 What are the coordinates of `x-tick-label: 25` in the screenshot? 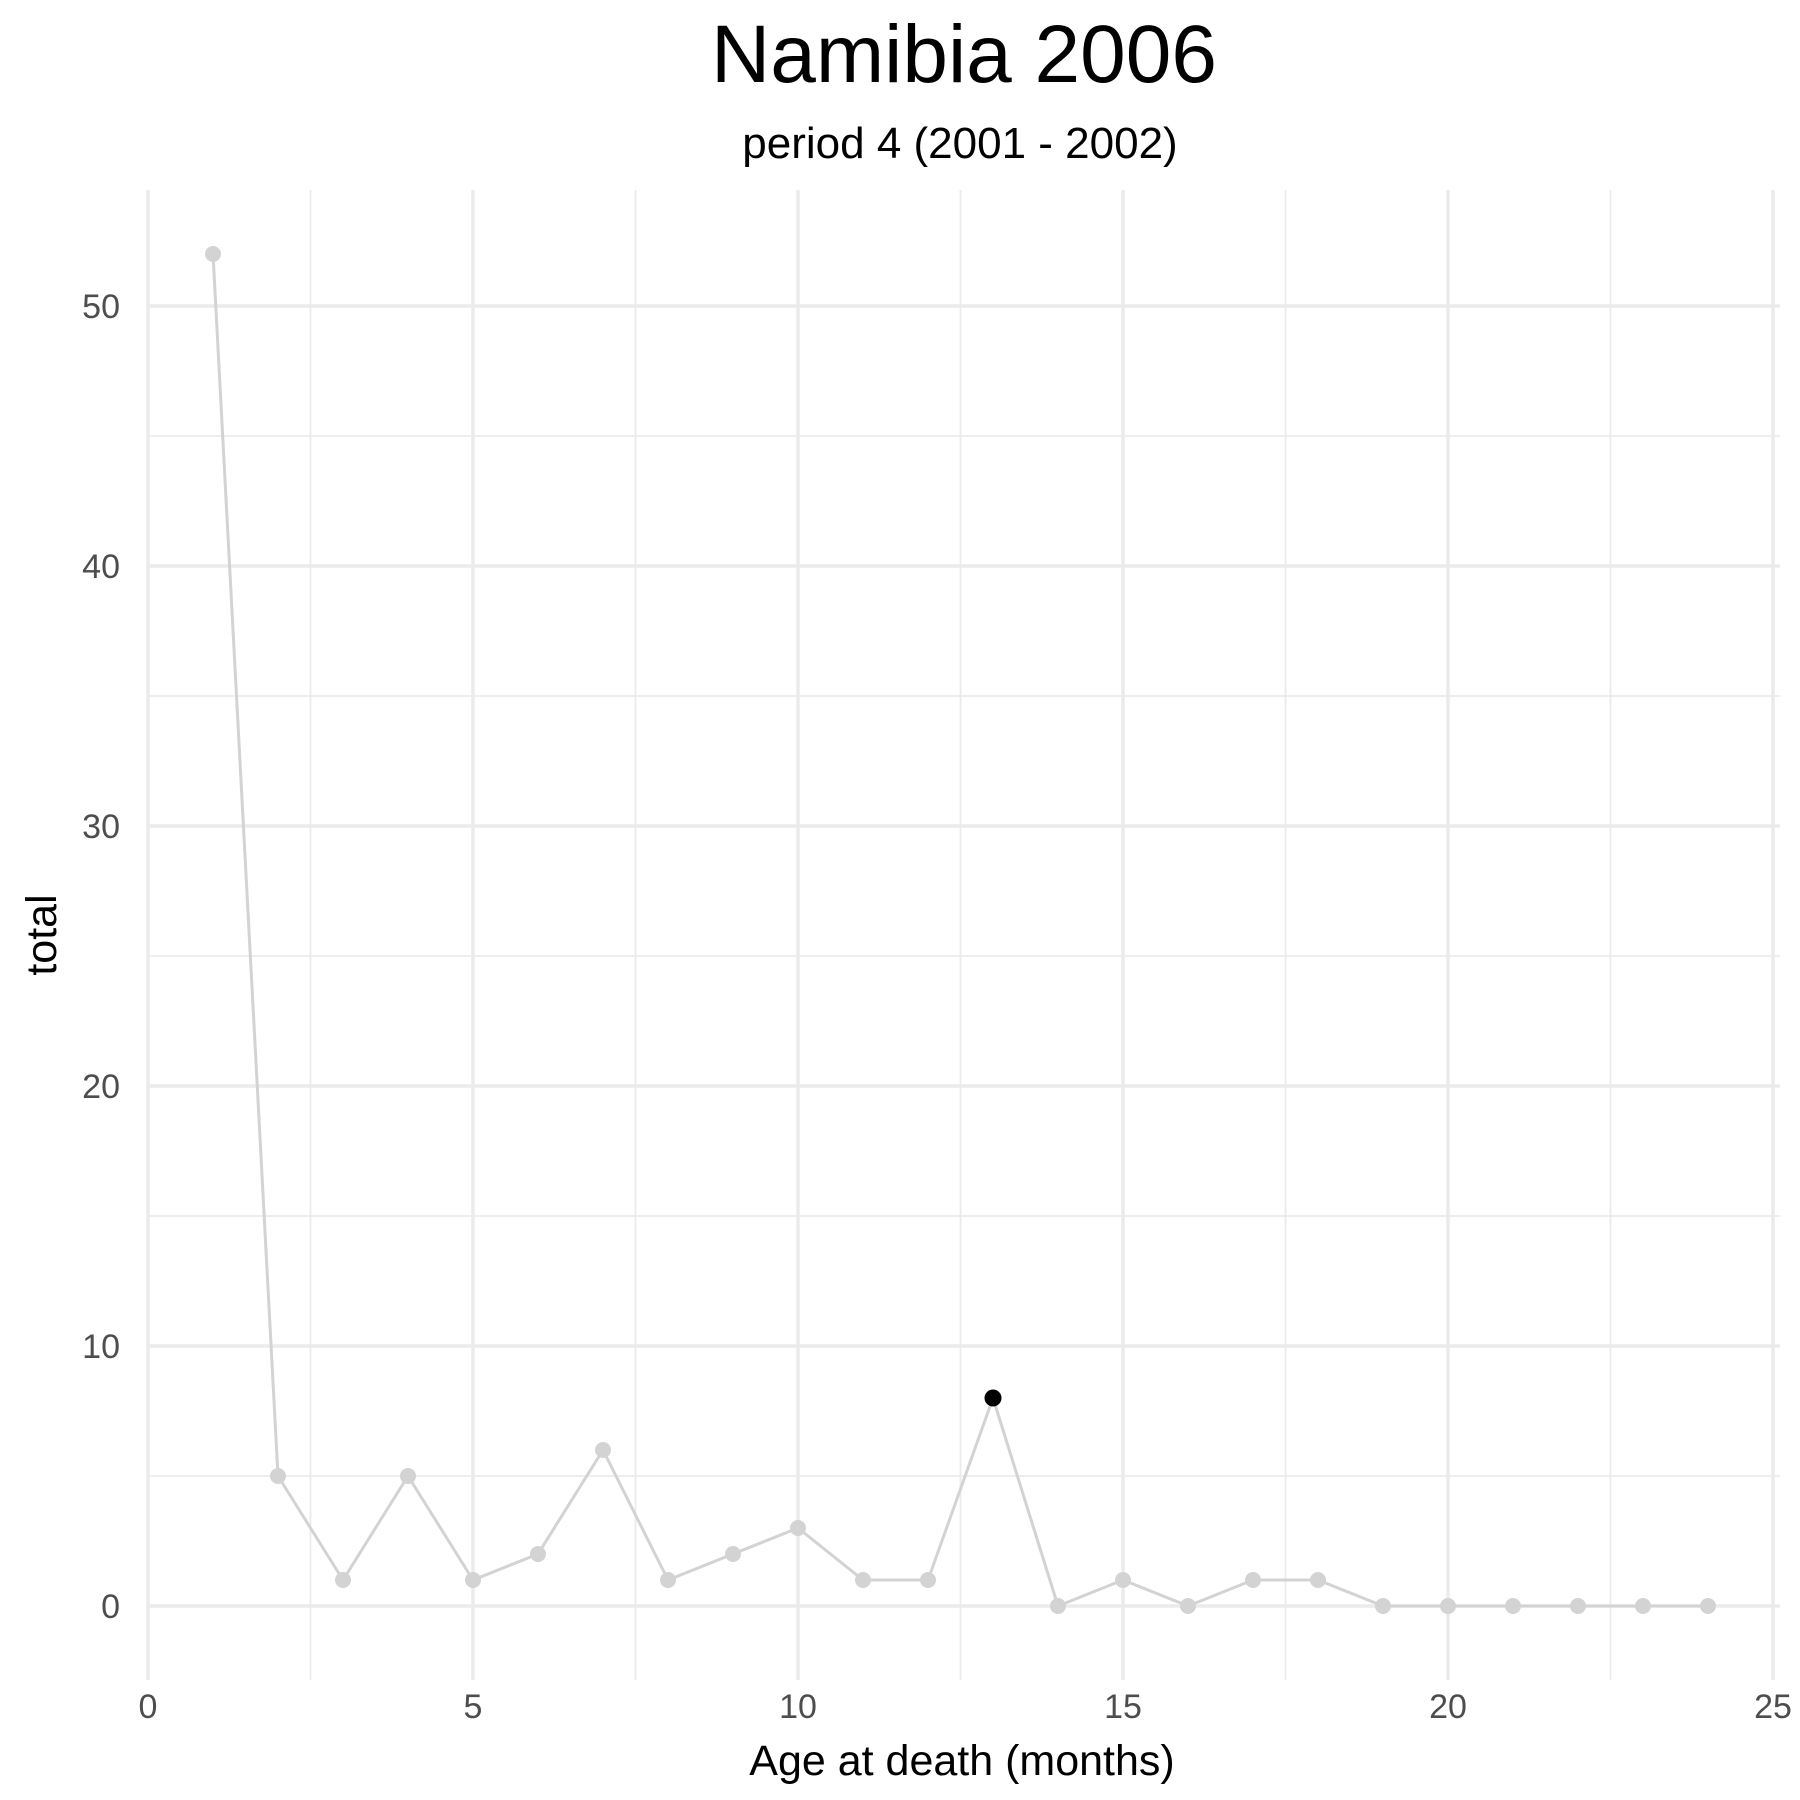 It's located at (1773, 1707).